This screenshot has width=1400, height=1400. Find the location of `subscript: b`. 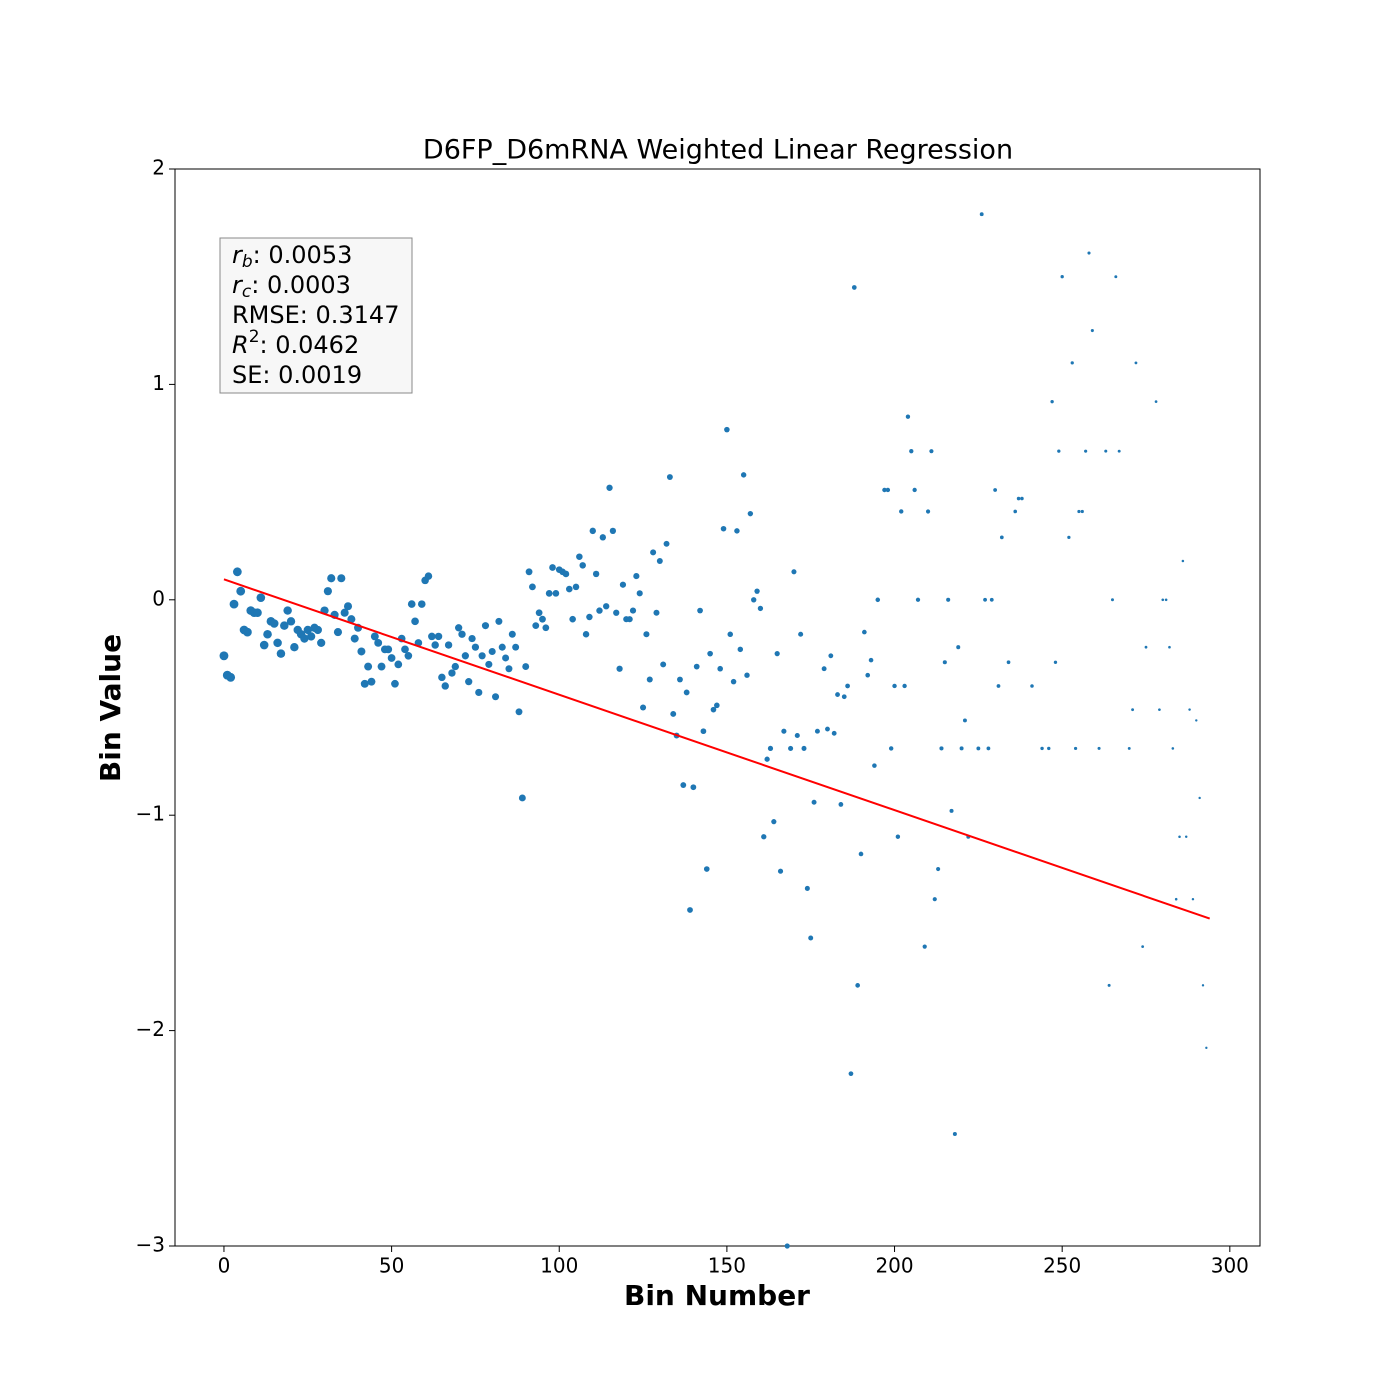

subscript: b is located at coordinates (247, 262).